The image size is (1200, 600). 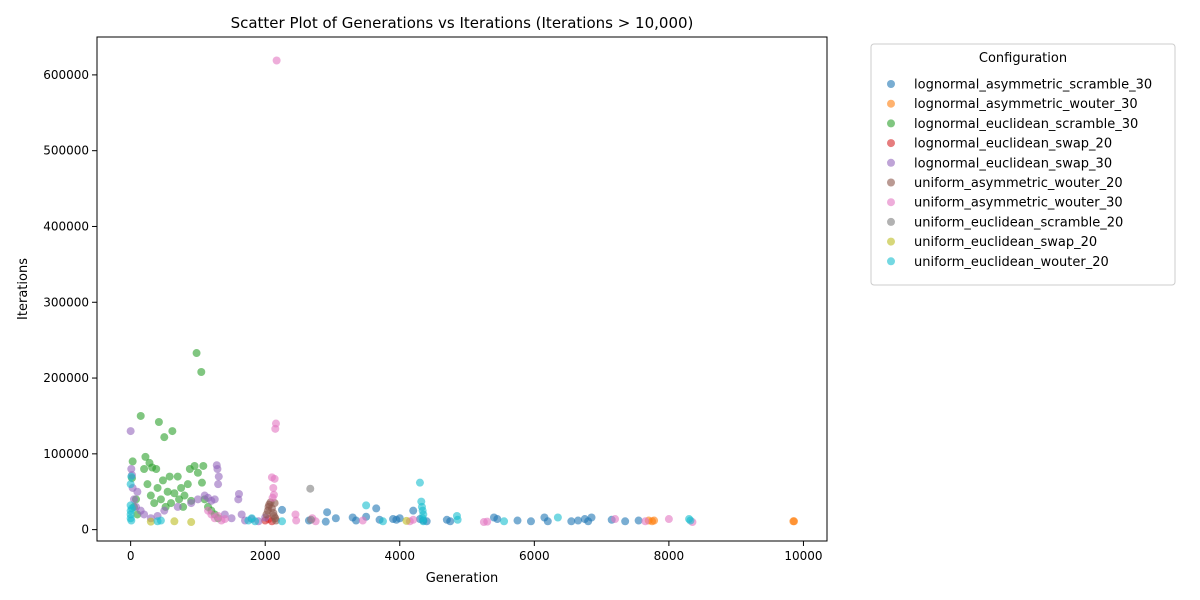 What do you see at coordinates (66, 454) in the screenshot?
I see `y-tick-label: 100000` at bounding box center [66, 454].